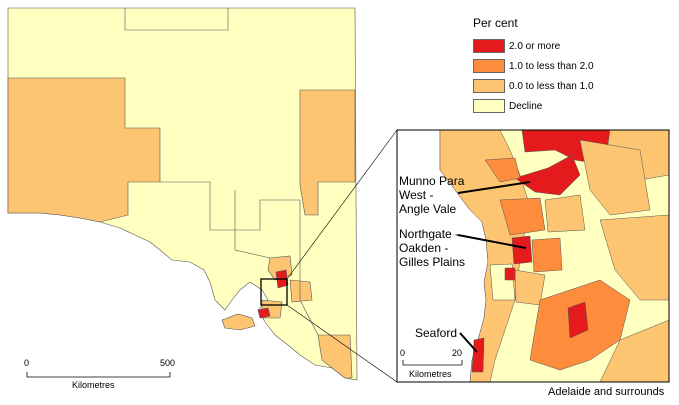  Describe the element at coordinates (535, 46) in the screenshot. I see `legend-label: 2.0 or more` at that location.